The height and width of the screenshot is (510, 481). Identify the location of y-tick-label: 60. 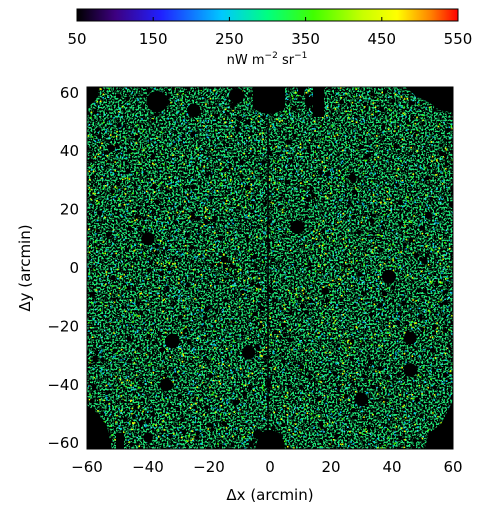
(69, 93).